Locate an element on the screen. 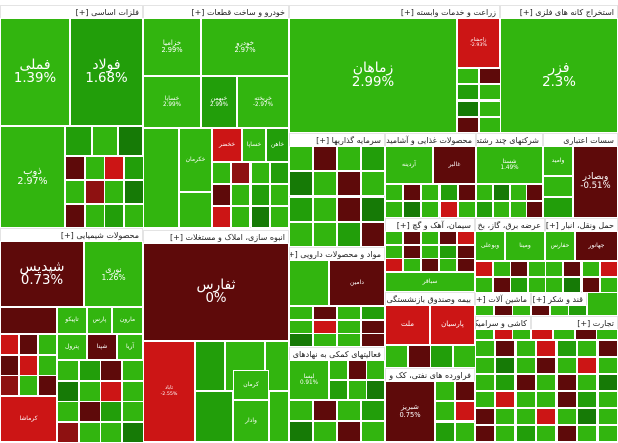 This screenshot has height=443, width=618. ticker-vamid: وامید is located at coordinates (558, 161).